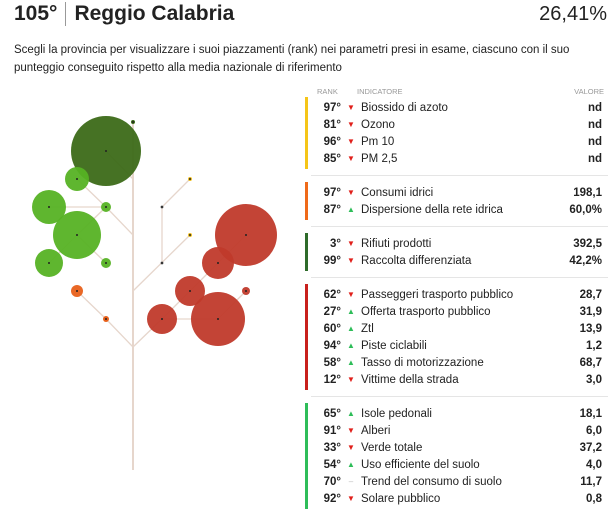 This screenshot has height=515, width=615. What do you see at coordinates (332, 464) in the screenshot?
I see `rank: 54°` at bounding box center [332, 464].